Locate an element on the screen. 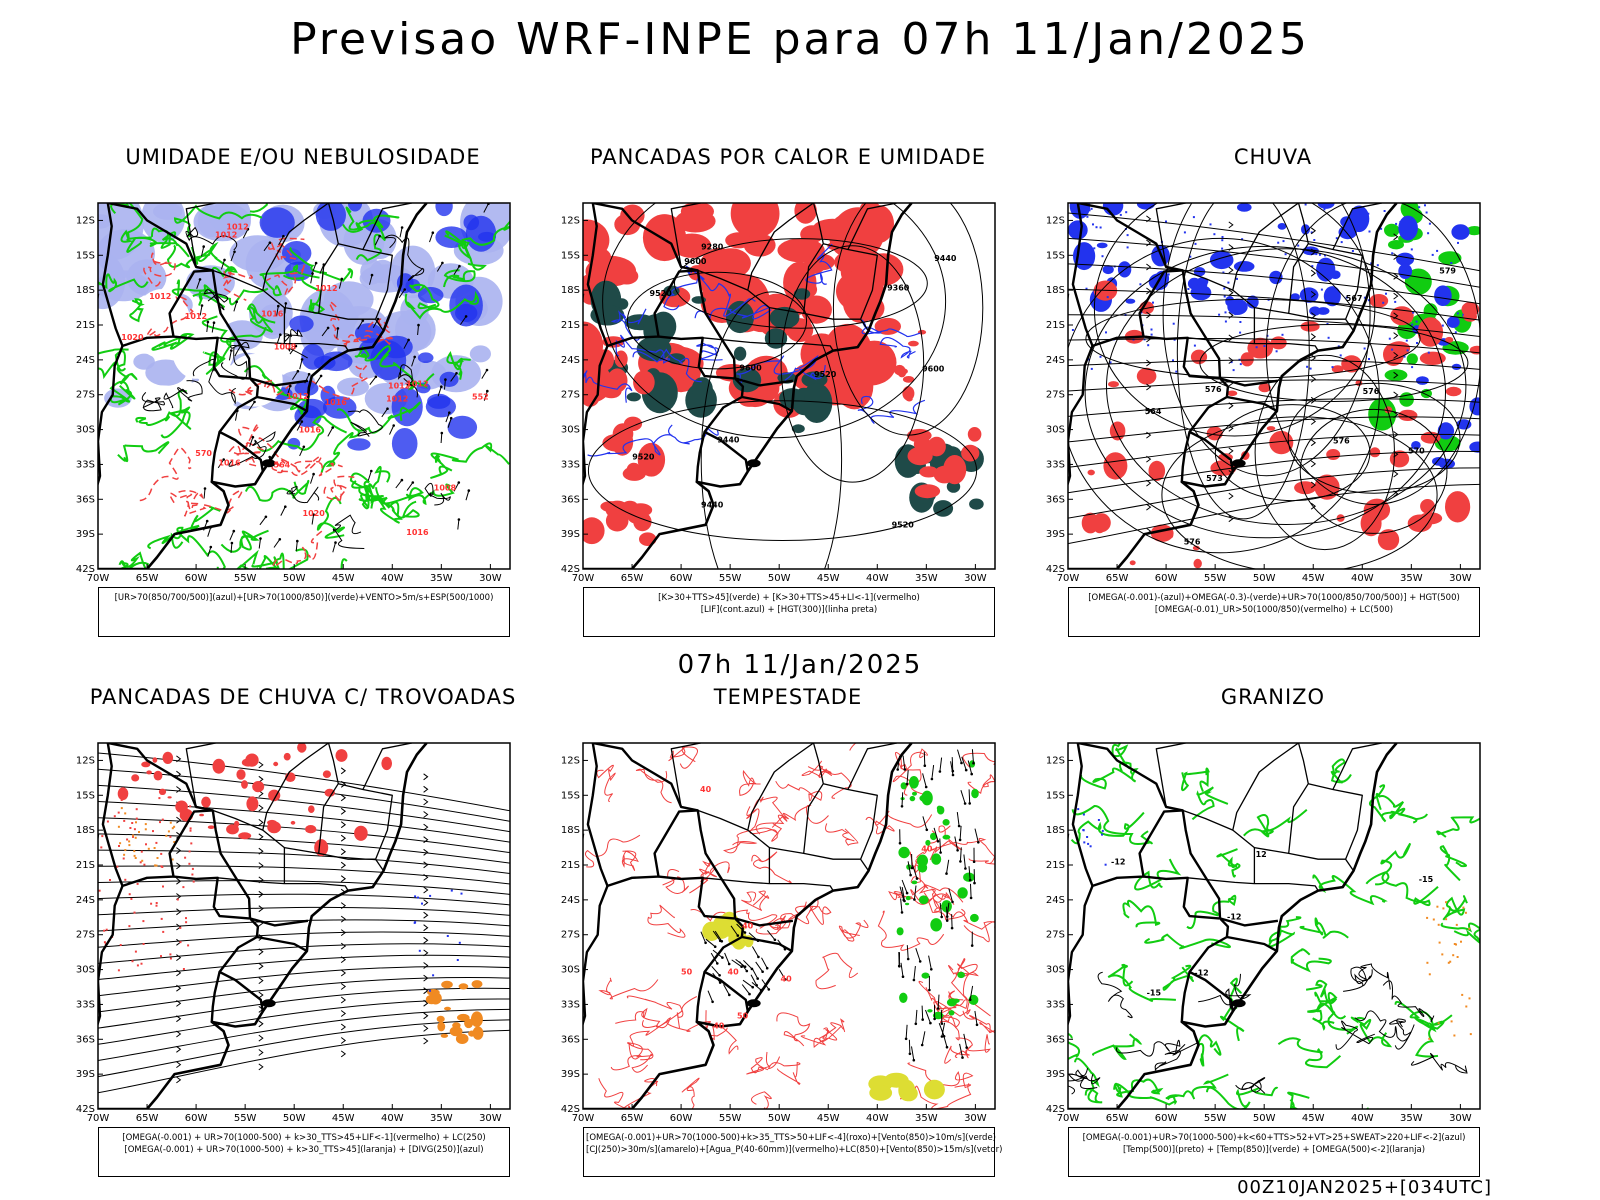 The image size is (1600, 1200). lon-tick-label: 40W is located at coordinates (1362, 1118).